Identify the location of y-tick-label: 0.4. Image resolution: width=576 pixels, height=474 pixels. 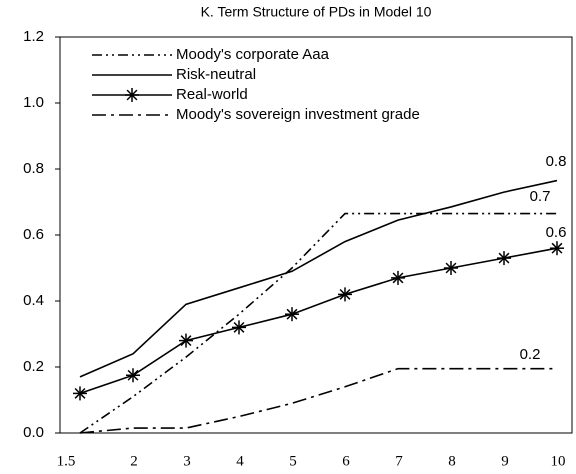
(33, 300).